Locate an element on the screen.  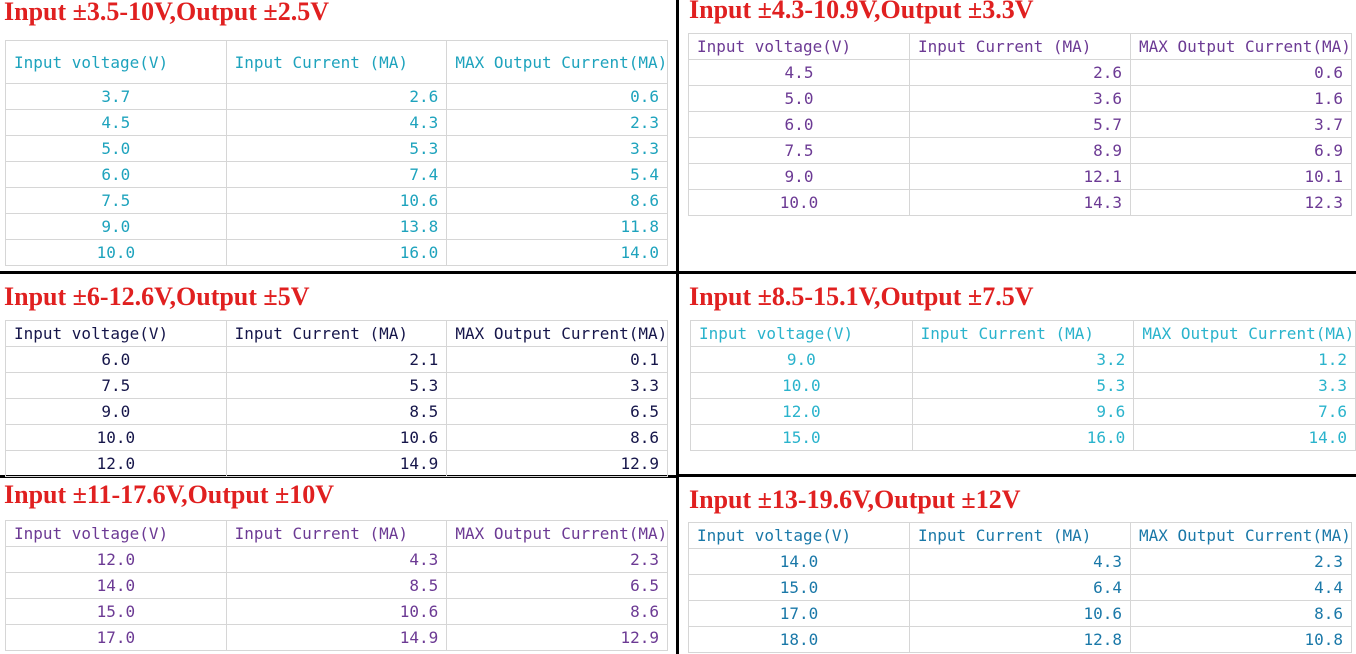
data-row: 12.0 4.3 2.3 is located at coordinates (336, 559).